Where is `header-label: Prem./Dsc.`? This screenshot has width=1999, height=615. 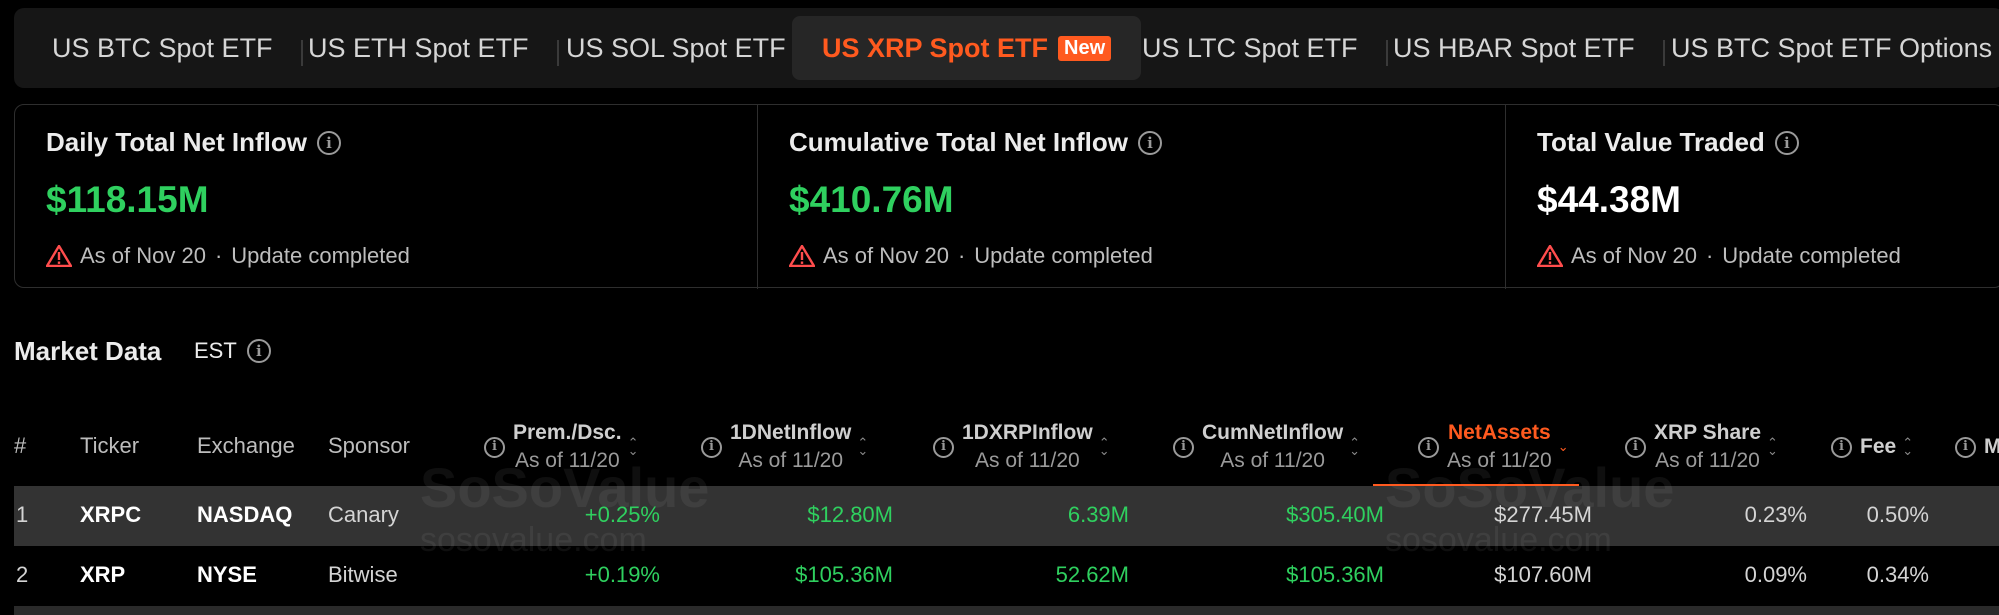
header-label: Prem./Dsc. is located at coordinates (567, 432).